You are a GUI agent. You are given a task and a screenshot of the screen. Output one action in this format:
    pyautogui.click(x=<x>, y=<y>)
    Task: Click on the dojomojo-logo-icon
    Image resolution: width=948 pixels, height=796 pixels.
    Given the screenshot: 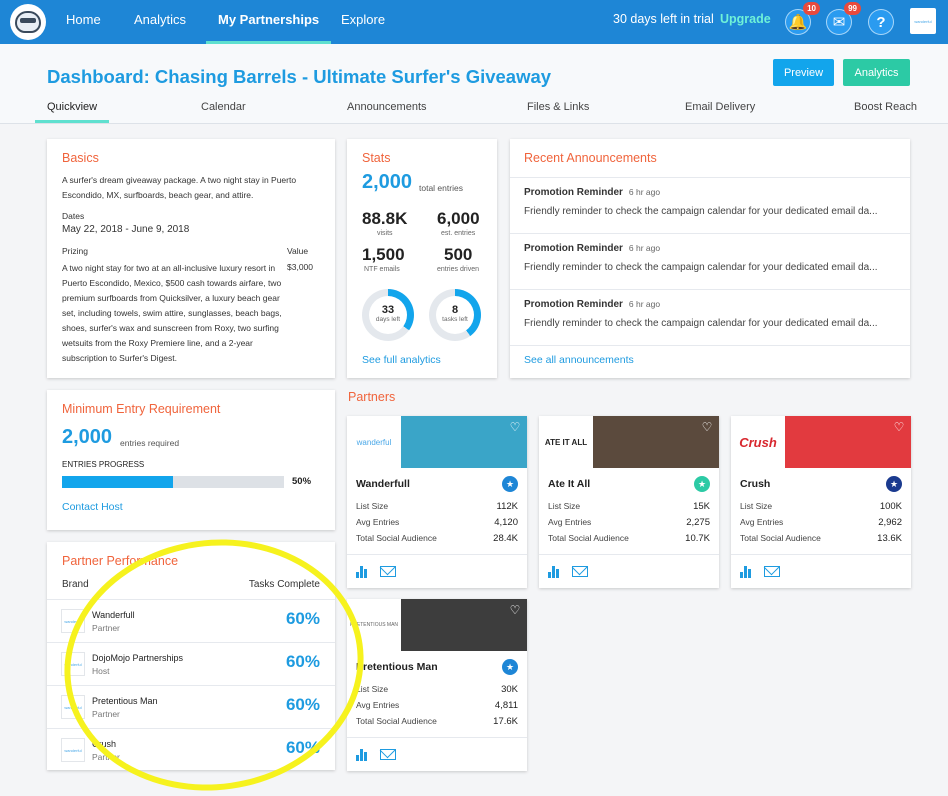 What is the action you would take?
    pyautogui.click(x=28, y=22)
    